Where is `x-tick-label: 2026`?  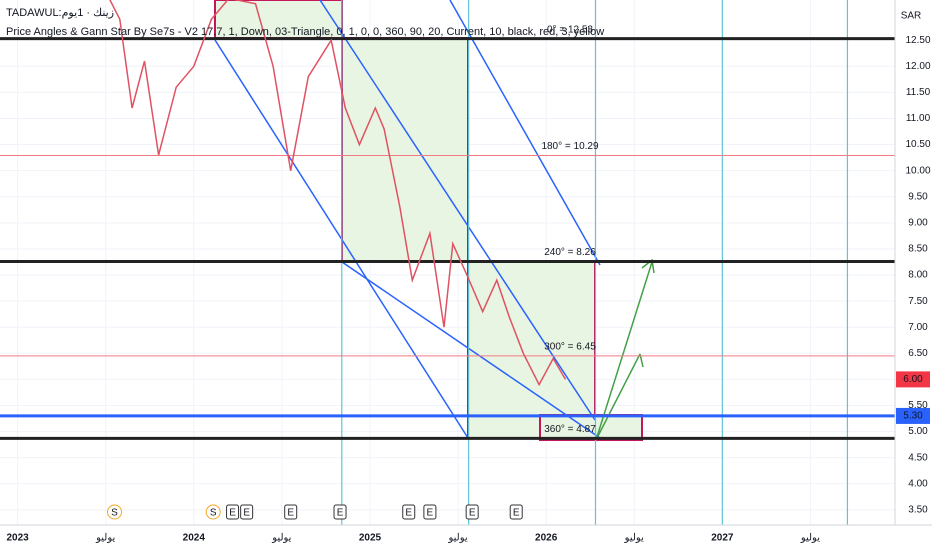 x-tick-label: 2026 is located at coordinates (546, 538).